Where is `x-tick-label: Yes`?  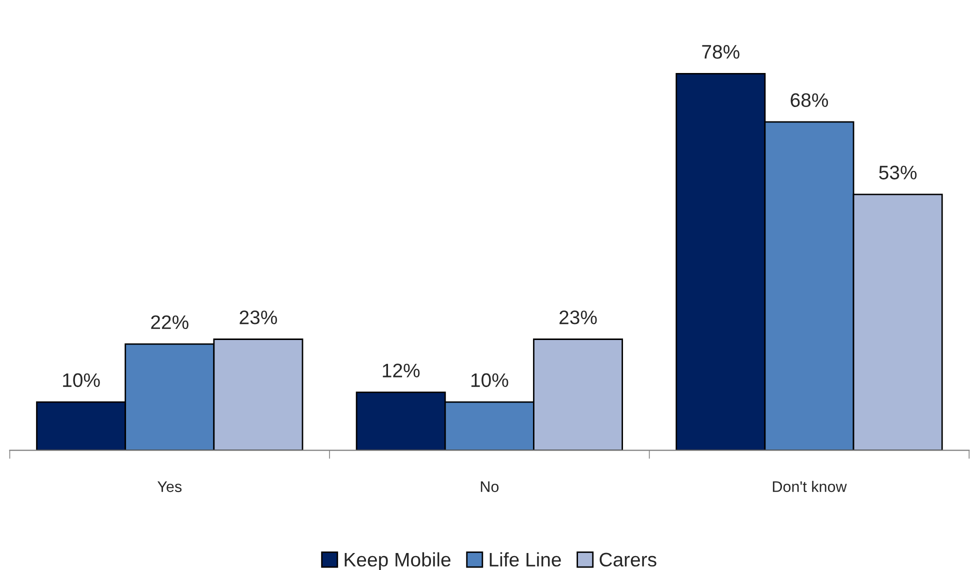
x-tick-label: Yes is located at coordinates (170, 486).